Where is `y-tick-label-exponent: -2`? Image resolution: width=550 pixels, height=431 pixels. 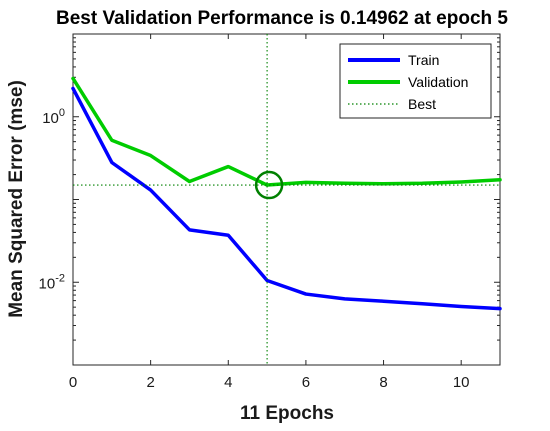 y-tick-label-exponent: -2 is located at coordinates (60, 278).